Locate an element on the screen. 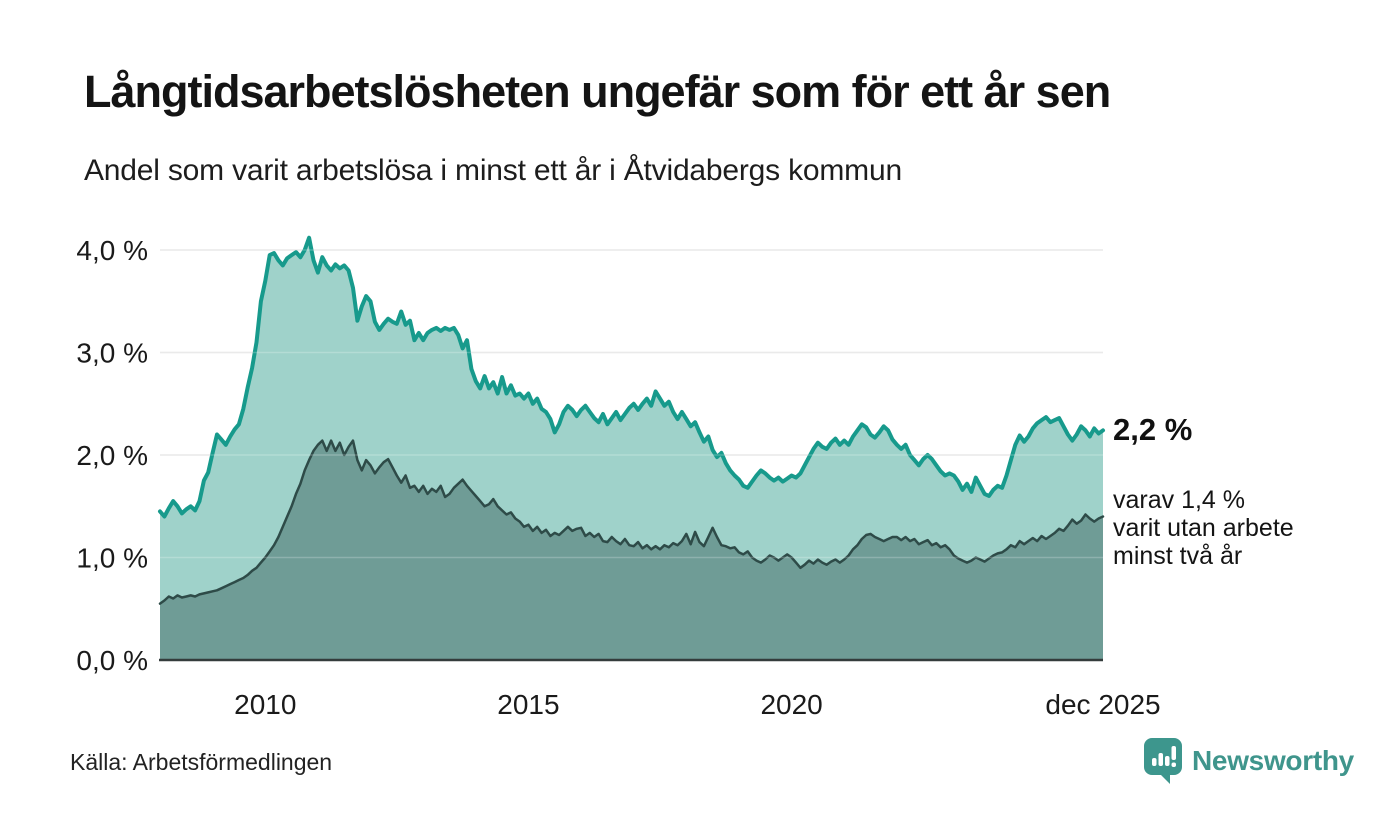 The height and width of the screenshot is (840, 1400). newsworthy-icon is located at coordinates (1163, 761).